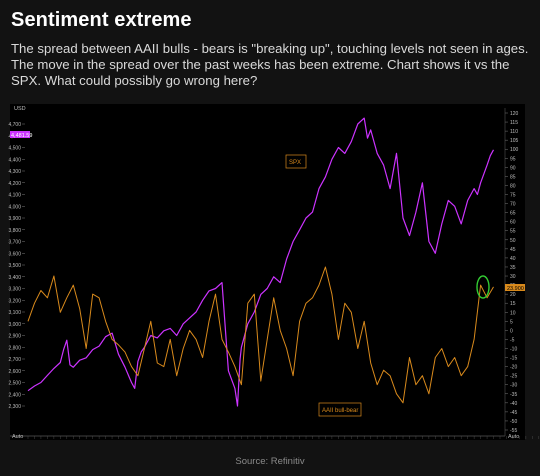 This screenshot has height=476, width=540. Describe the element at coordinates (513, 268) in the screenshot. I see `right-axis-tick-label: 35` at that location.